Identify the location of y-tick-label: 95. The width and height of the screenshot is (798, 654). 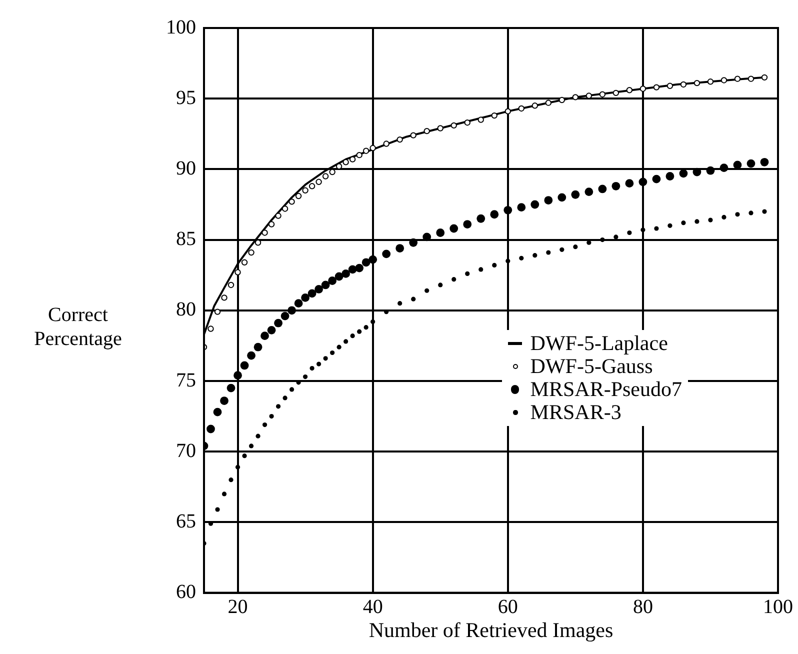
(186, 97).